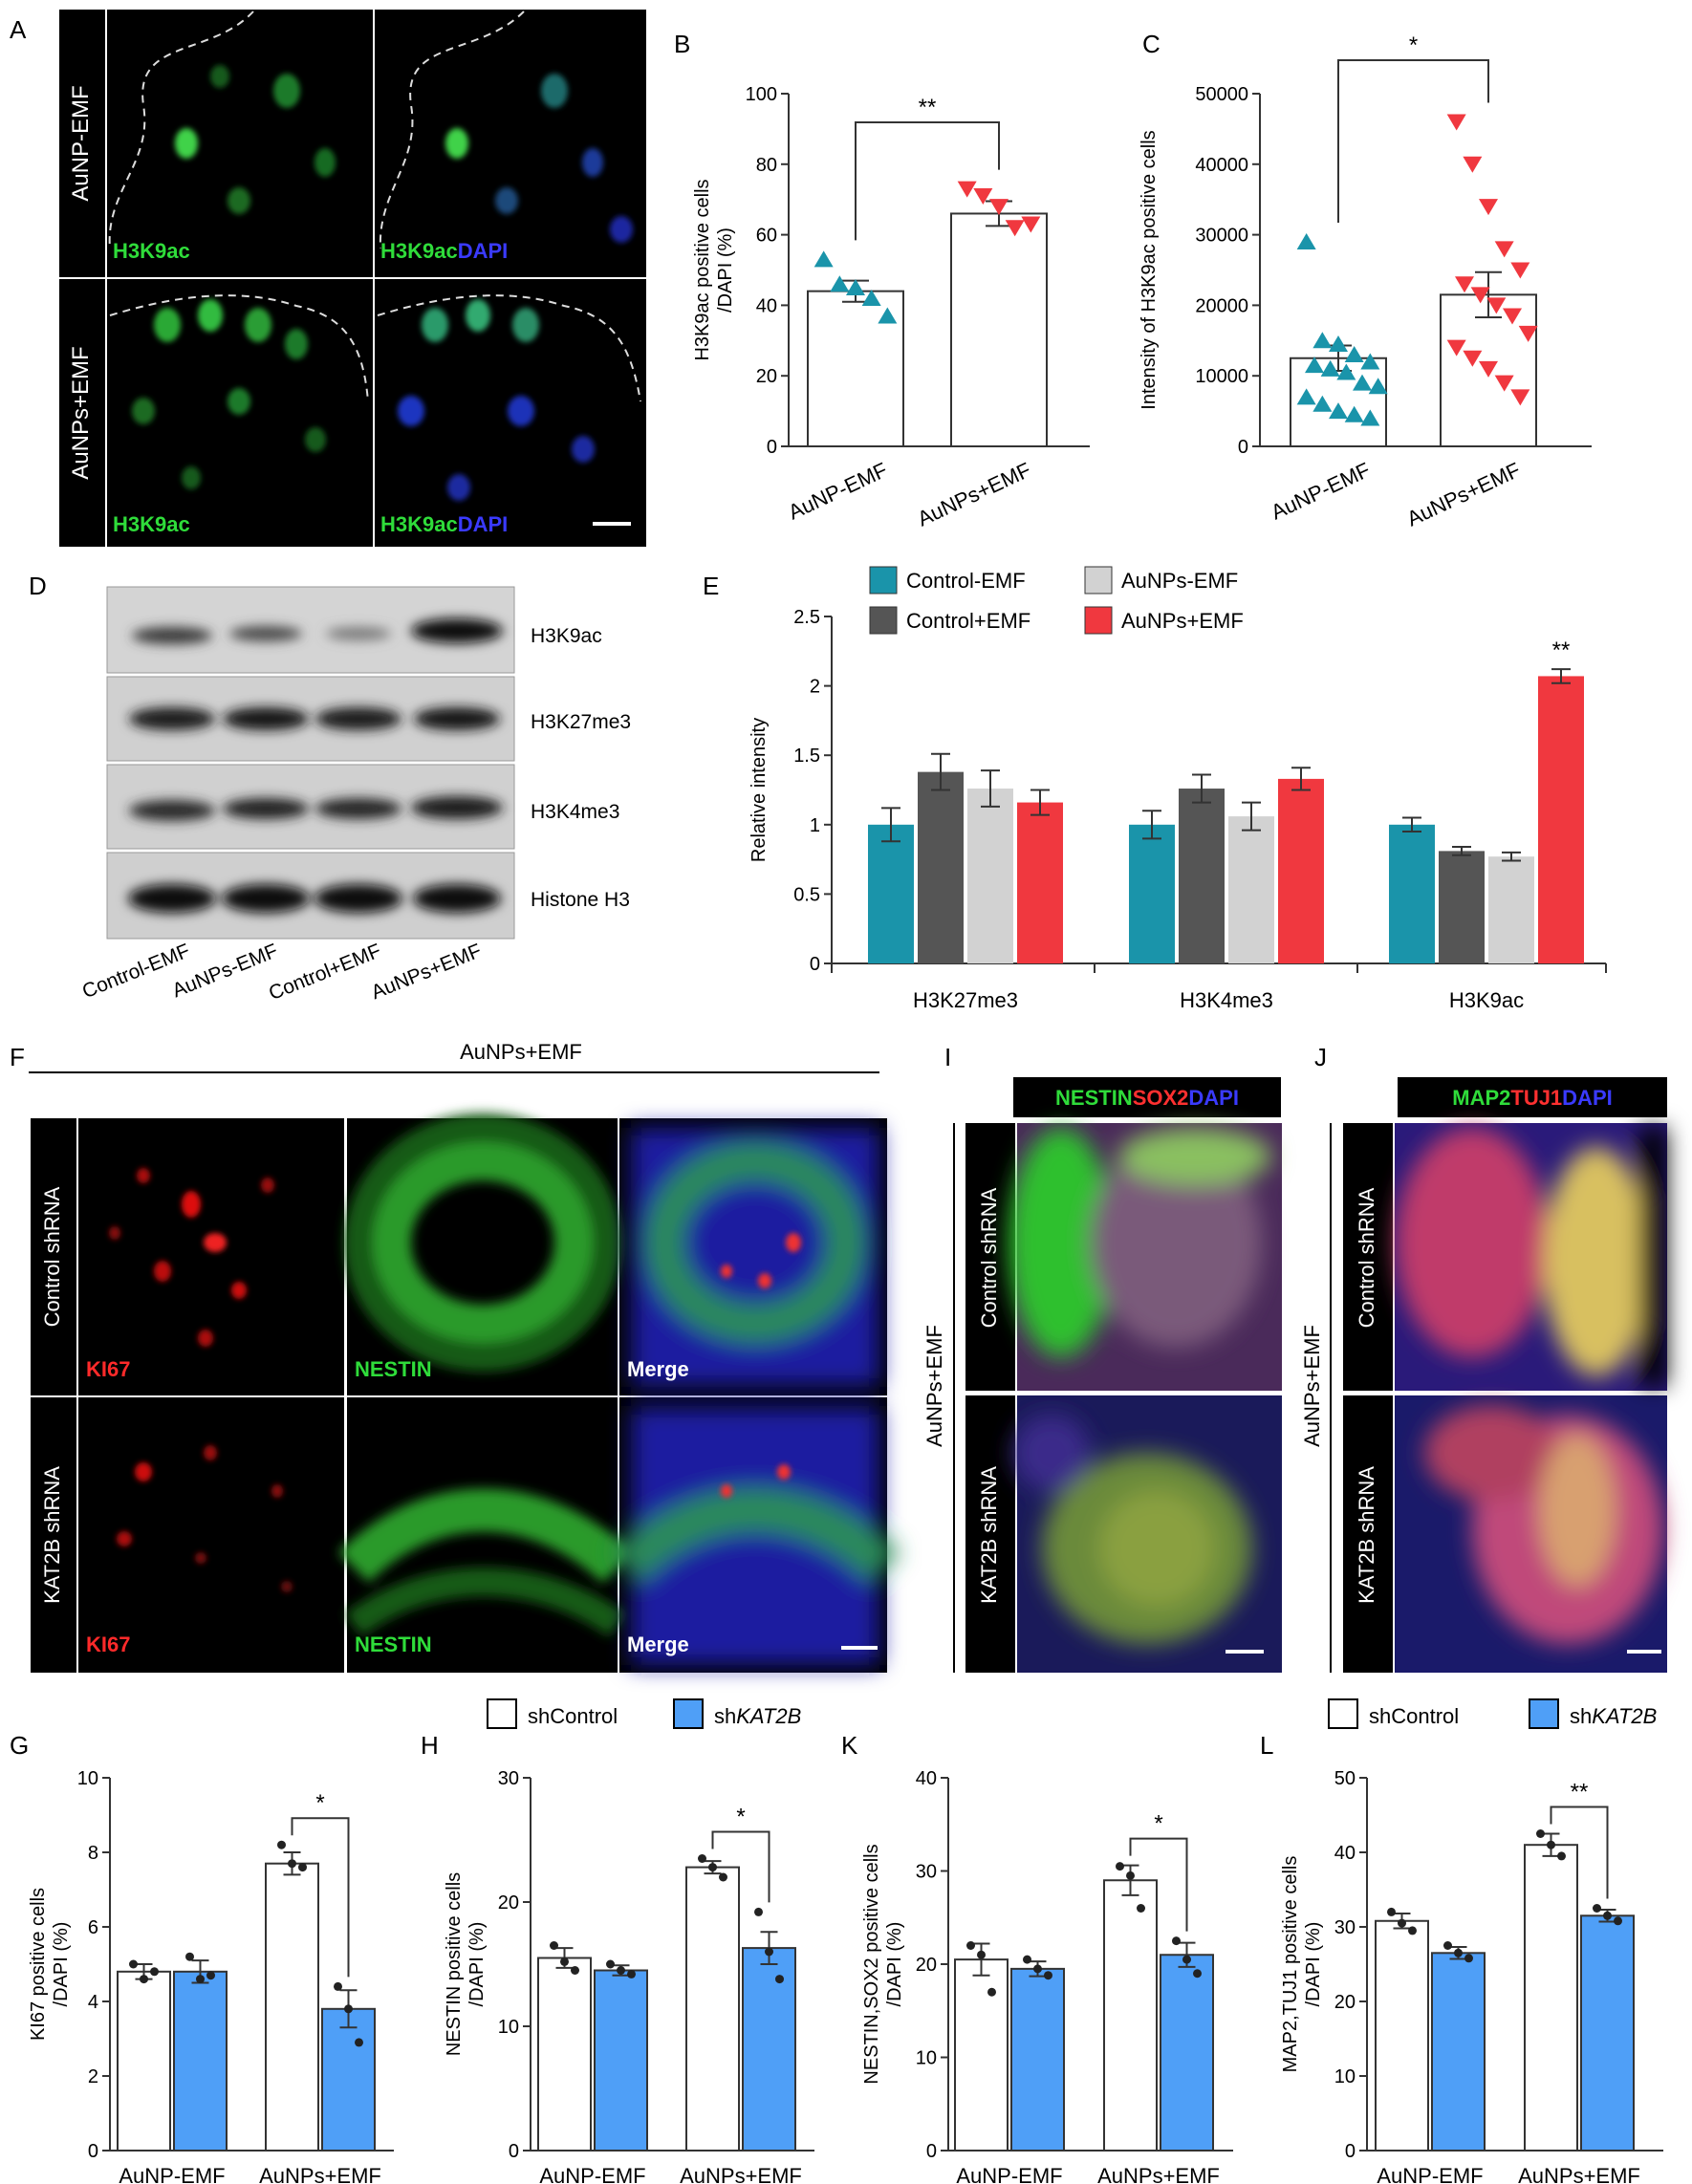 This screenshot has height=2184, width=1692. What do you see at coordinates (968, 621) in the screenshot?
I see `legend-label: Control+EMF` at bounding box center [968, 621].